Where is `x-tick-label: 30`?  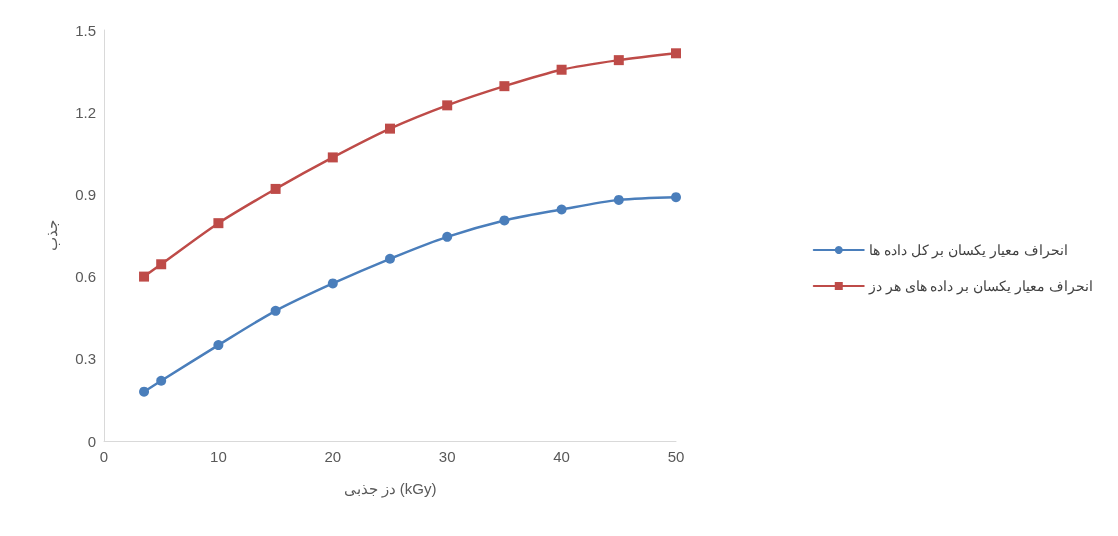
x-tick-label: 30 is located at coordinates (447, 456).